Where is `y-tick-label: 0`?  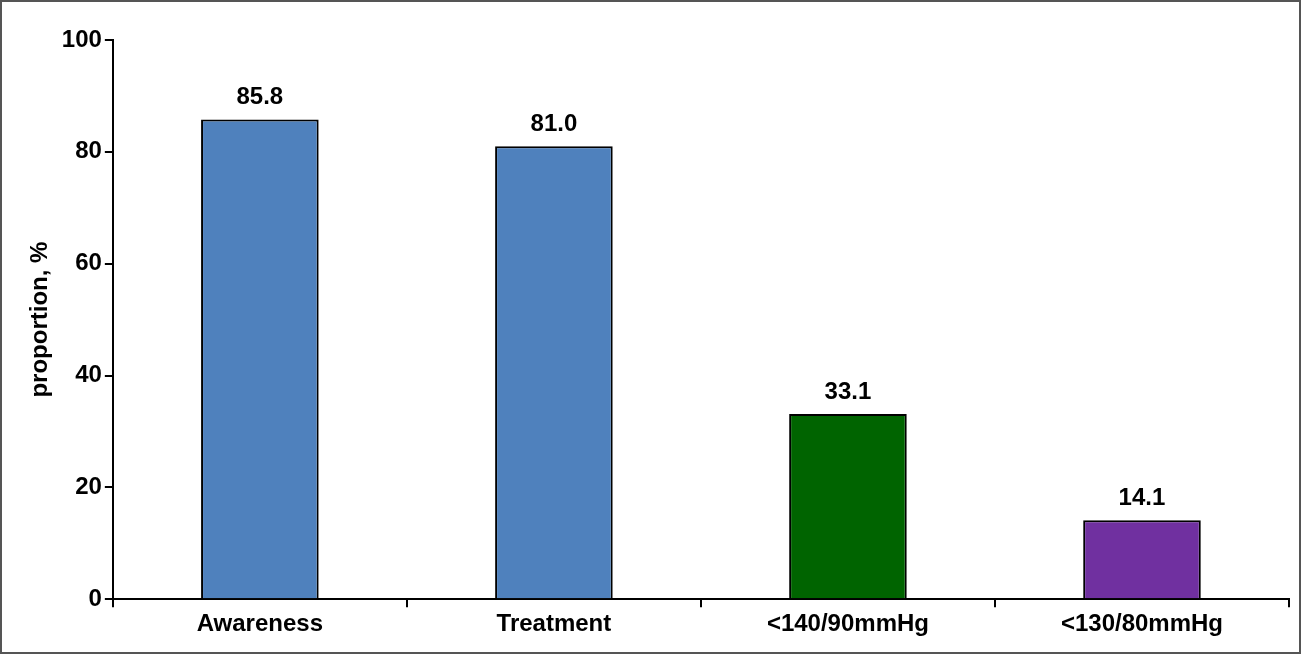
y-tick-label: 0 is located at coordinates (95, 597).